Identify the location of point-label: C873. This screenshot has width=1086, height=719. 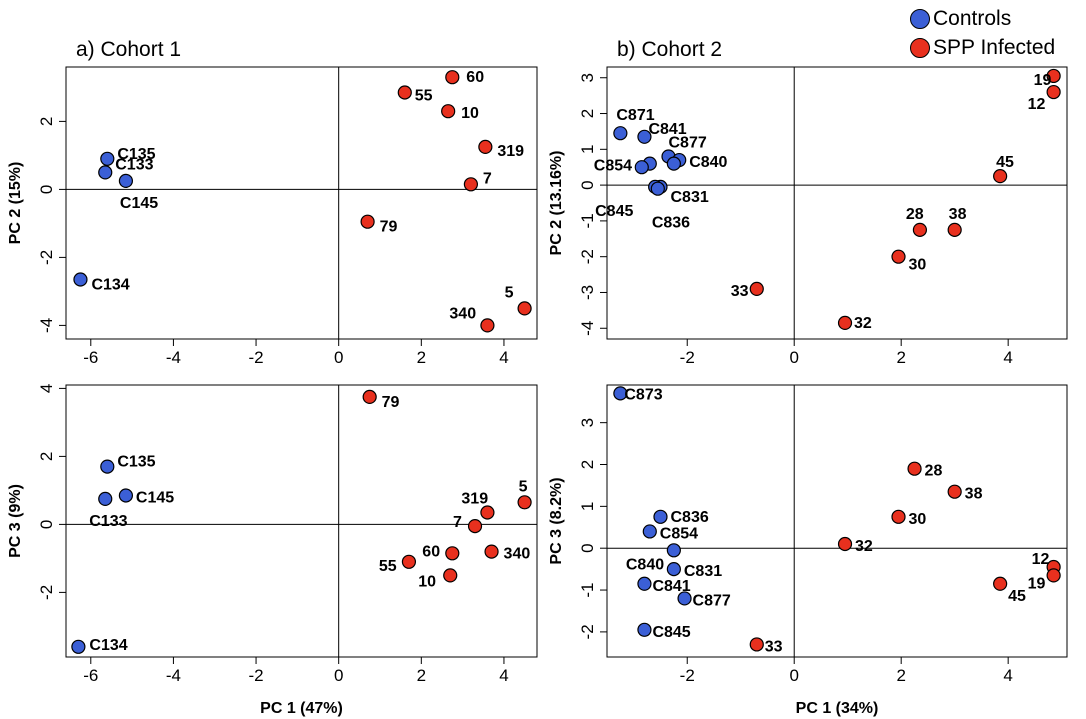
(643, 394).